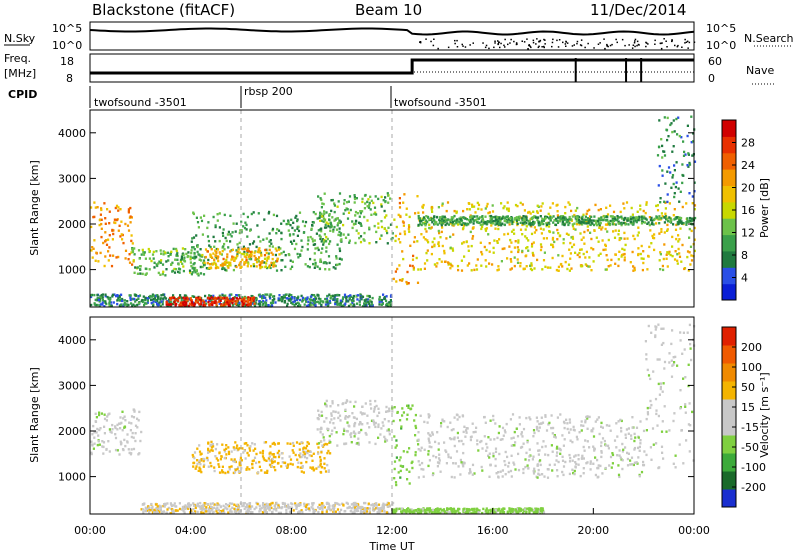 This screenshot has width=800, height=554. What do you see at coordinates (72, 270) in the screenshot?
I see `y-tick-label: 1000` at bounding box center [72, 270].